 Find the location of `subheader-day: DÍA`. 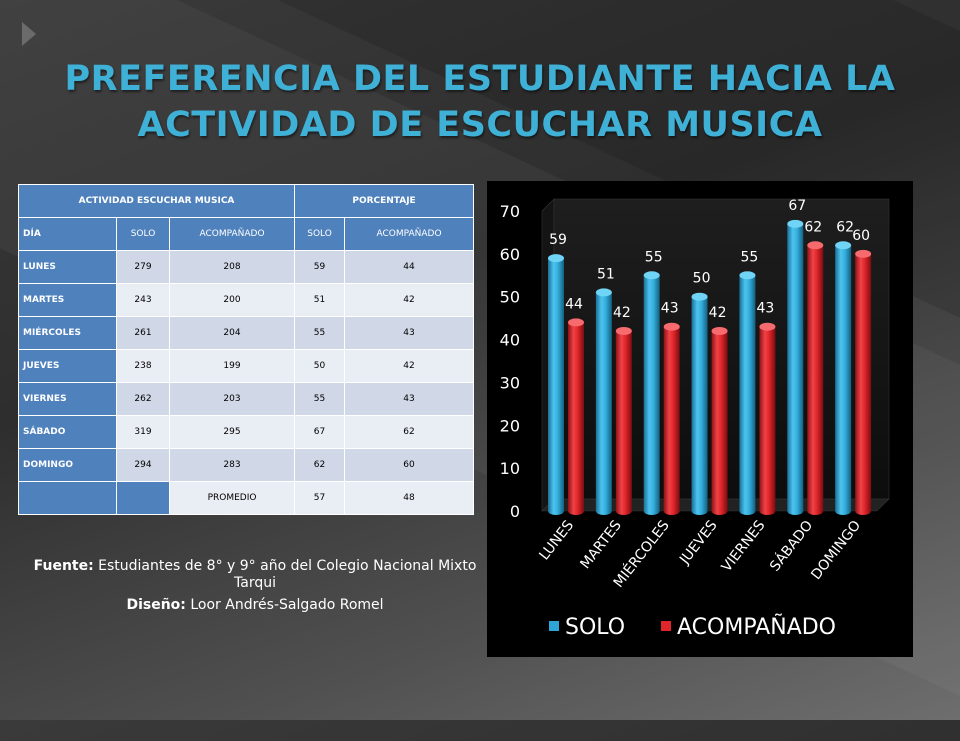

subheader-day: DÍA is located at coordinates (67, 234).